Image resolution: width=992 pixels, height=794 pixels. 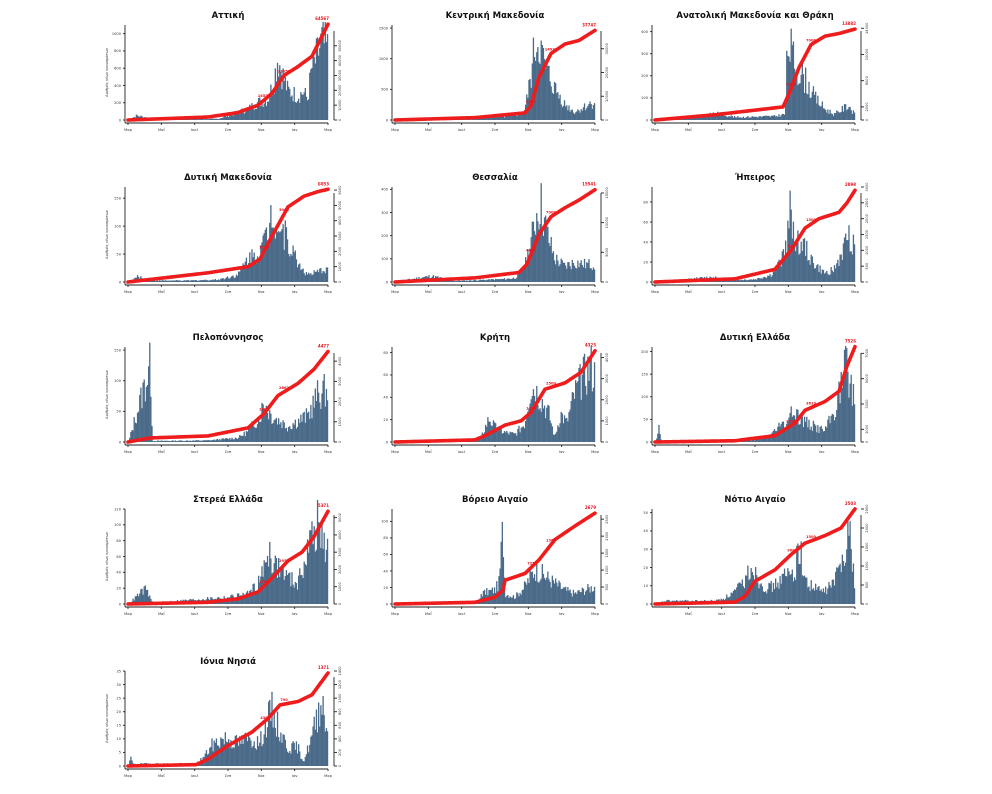 What do you see at coordinates (531, 250) in the screenshot?
I see `cumulative-mid-label: 4000` at bounding box center [531, 250].